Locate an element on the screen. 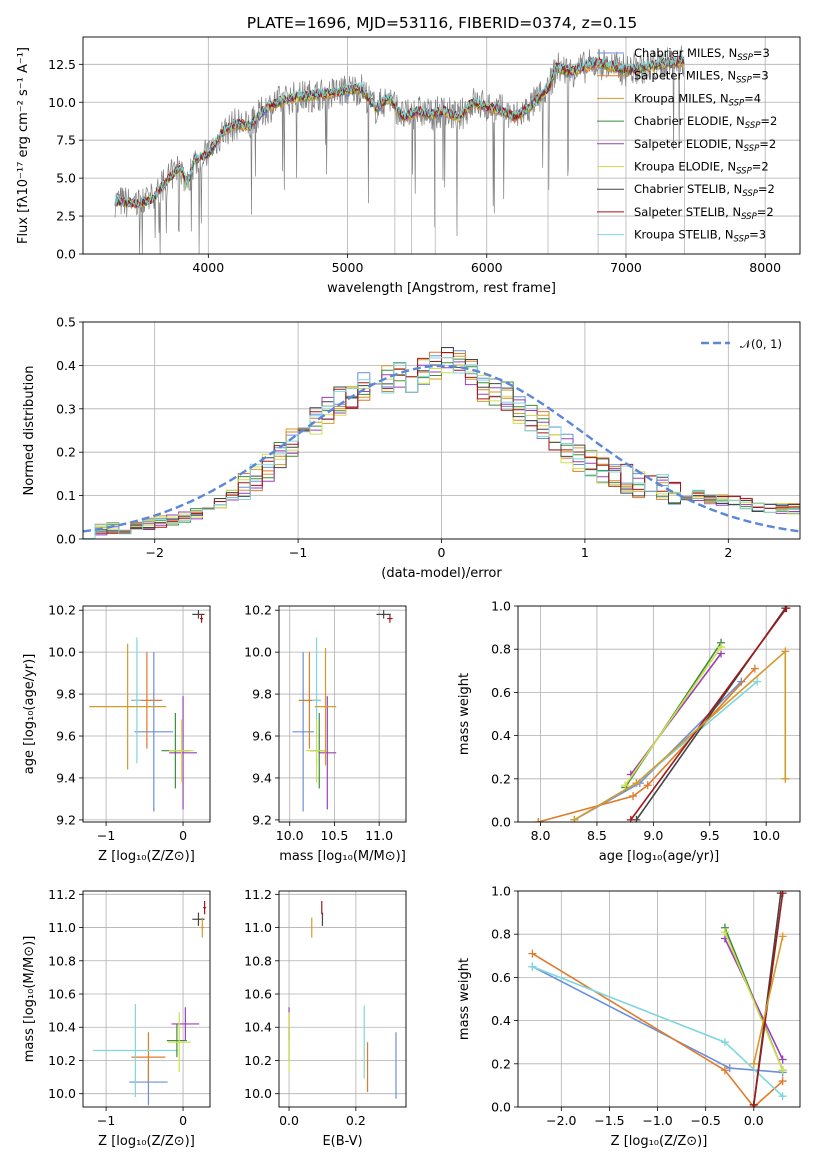 The height and width of the screenshot is (1170, 819). massweight-vs-age-ytick-label: 0.6 is located at coordinates (501, 692).